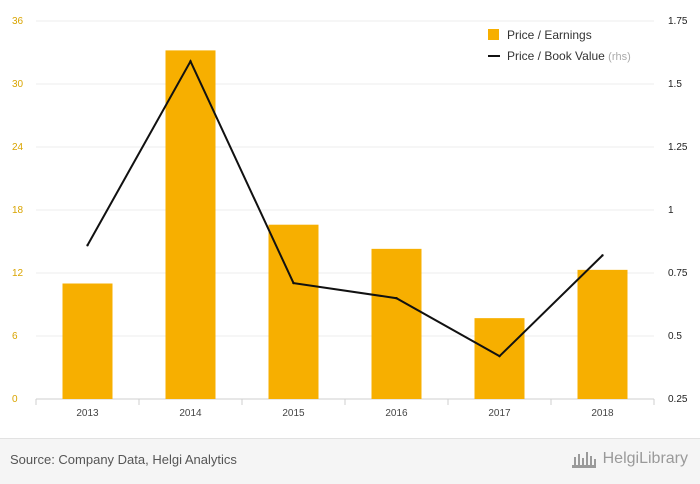 Image resolution: width=700 pixels, height=484 pixels. What do you see at coordinates (675, 336) in the screenshot?
I see `right-tick-label: 0.5` at bounding box center [675, 336].